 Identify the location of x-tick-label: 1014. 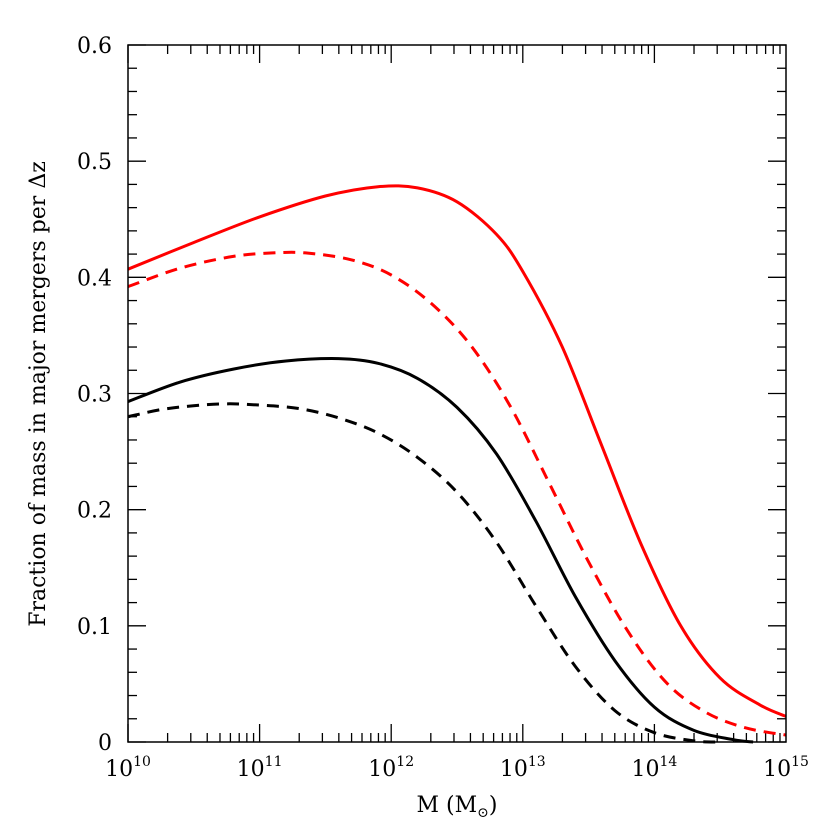
(654, 768).